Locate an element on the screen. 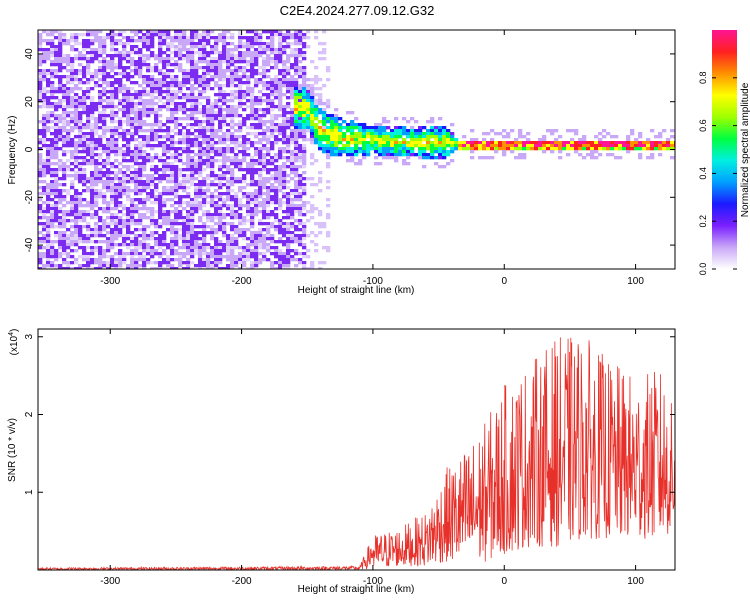 The width and height of the screenshot is (750, 600). spectrogram-y-tick-label: 40 is located at coordinates (29, 54).